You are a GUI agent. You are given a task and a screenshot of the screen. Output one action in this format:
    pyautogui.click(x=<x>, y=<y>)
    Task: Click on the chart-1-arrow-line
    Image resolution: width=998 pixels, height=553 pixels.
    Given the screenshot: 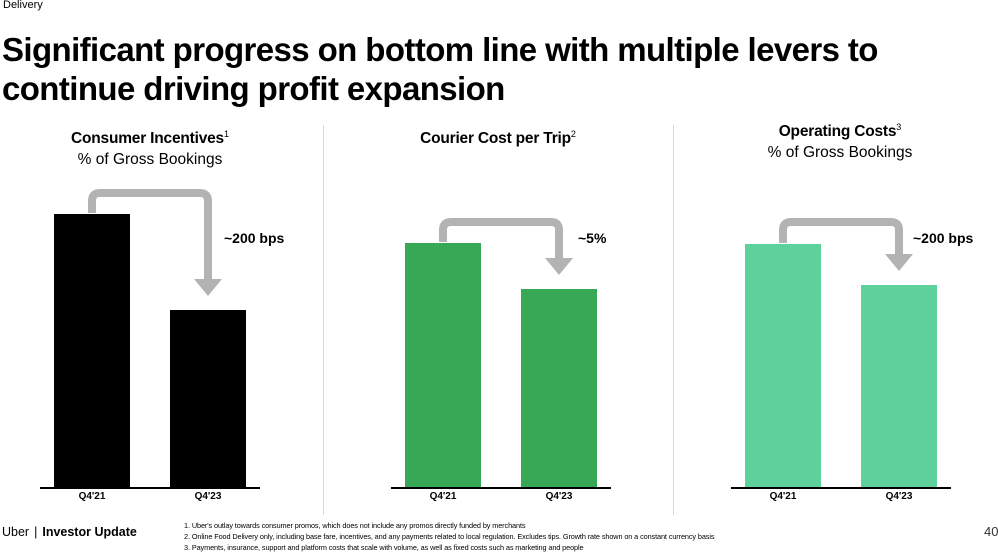 What is the action you would take?
    pyautogui.click(x=150, y=235)
    